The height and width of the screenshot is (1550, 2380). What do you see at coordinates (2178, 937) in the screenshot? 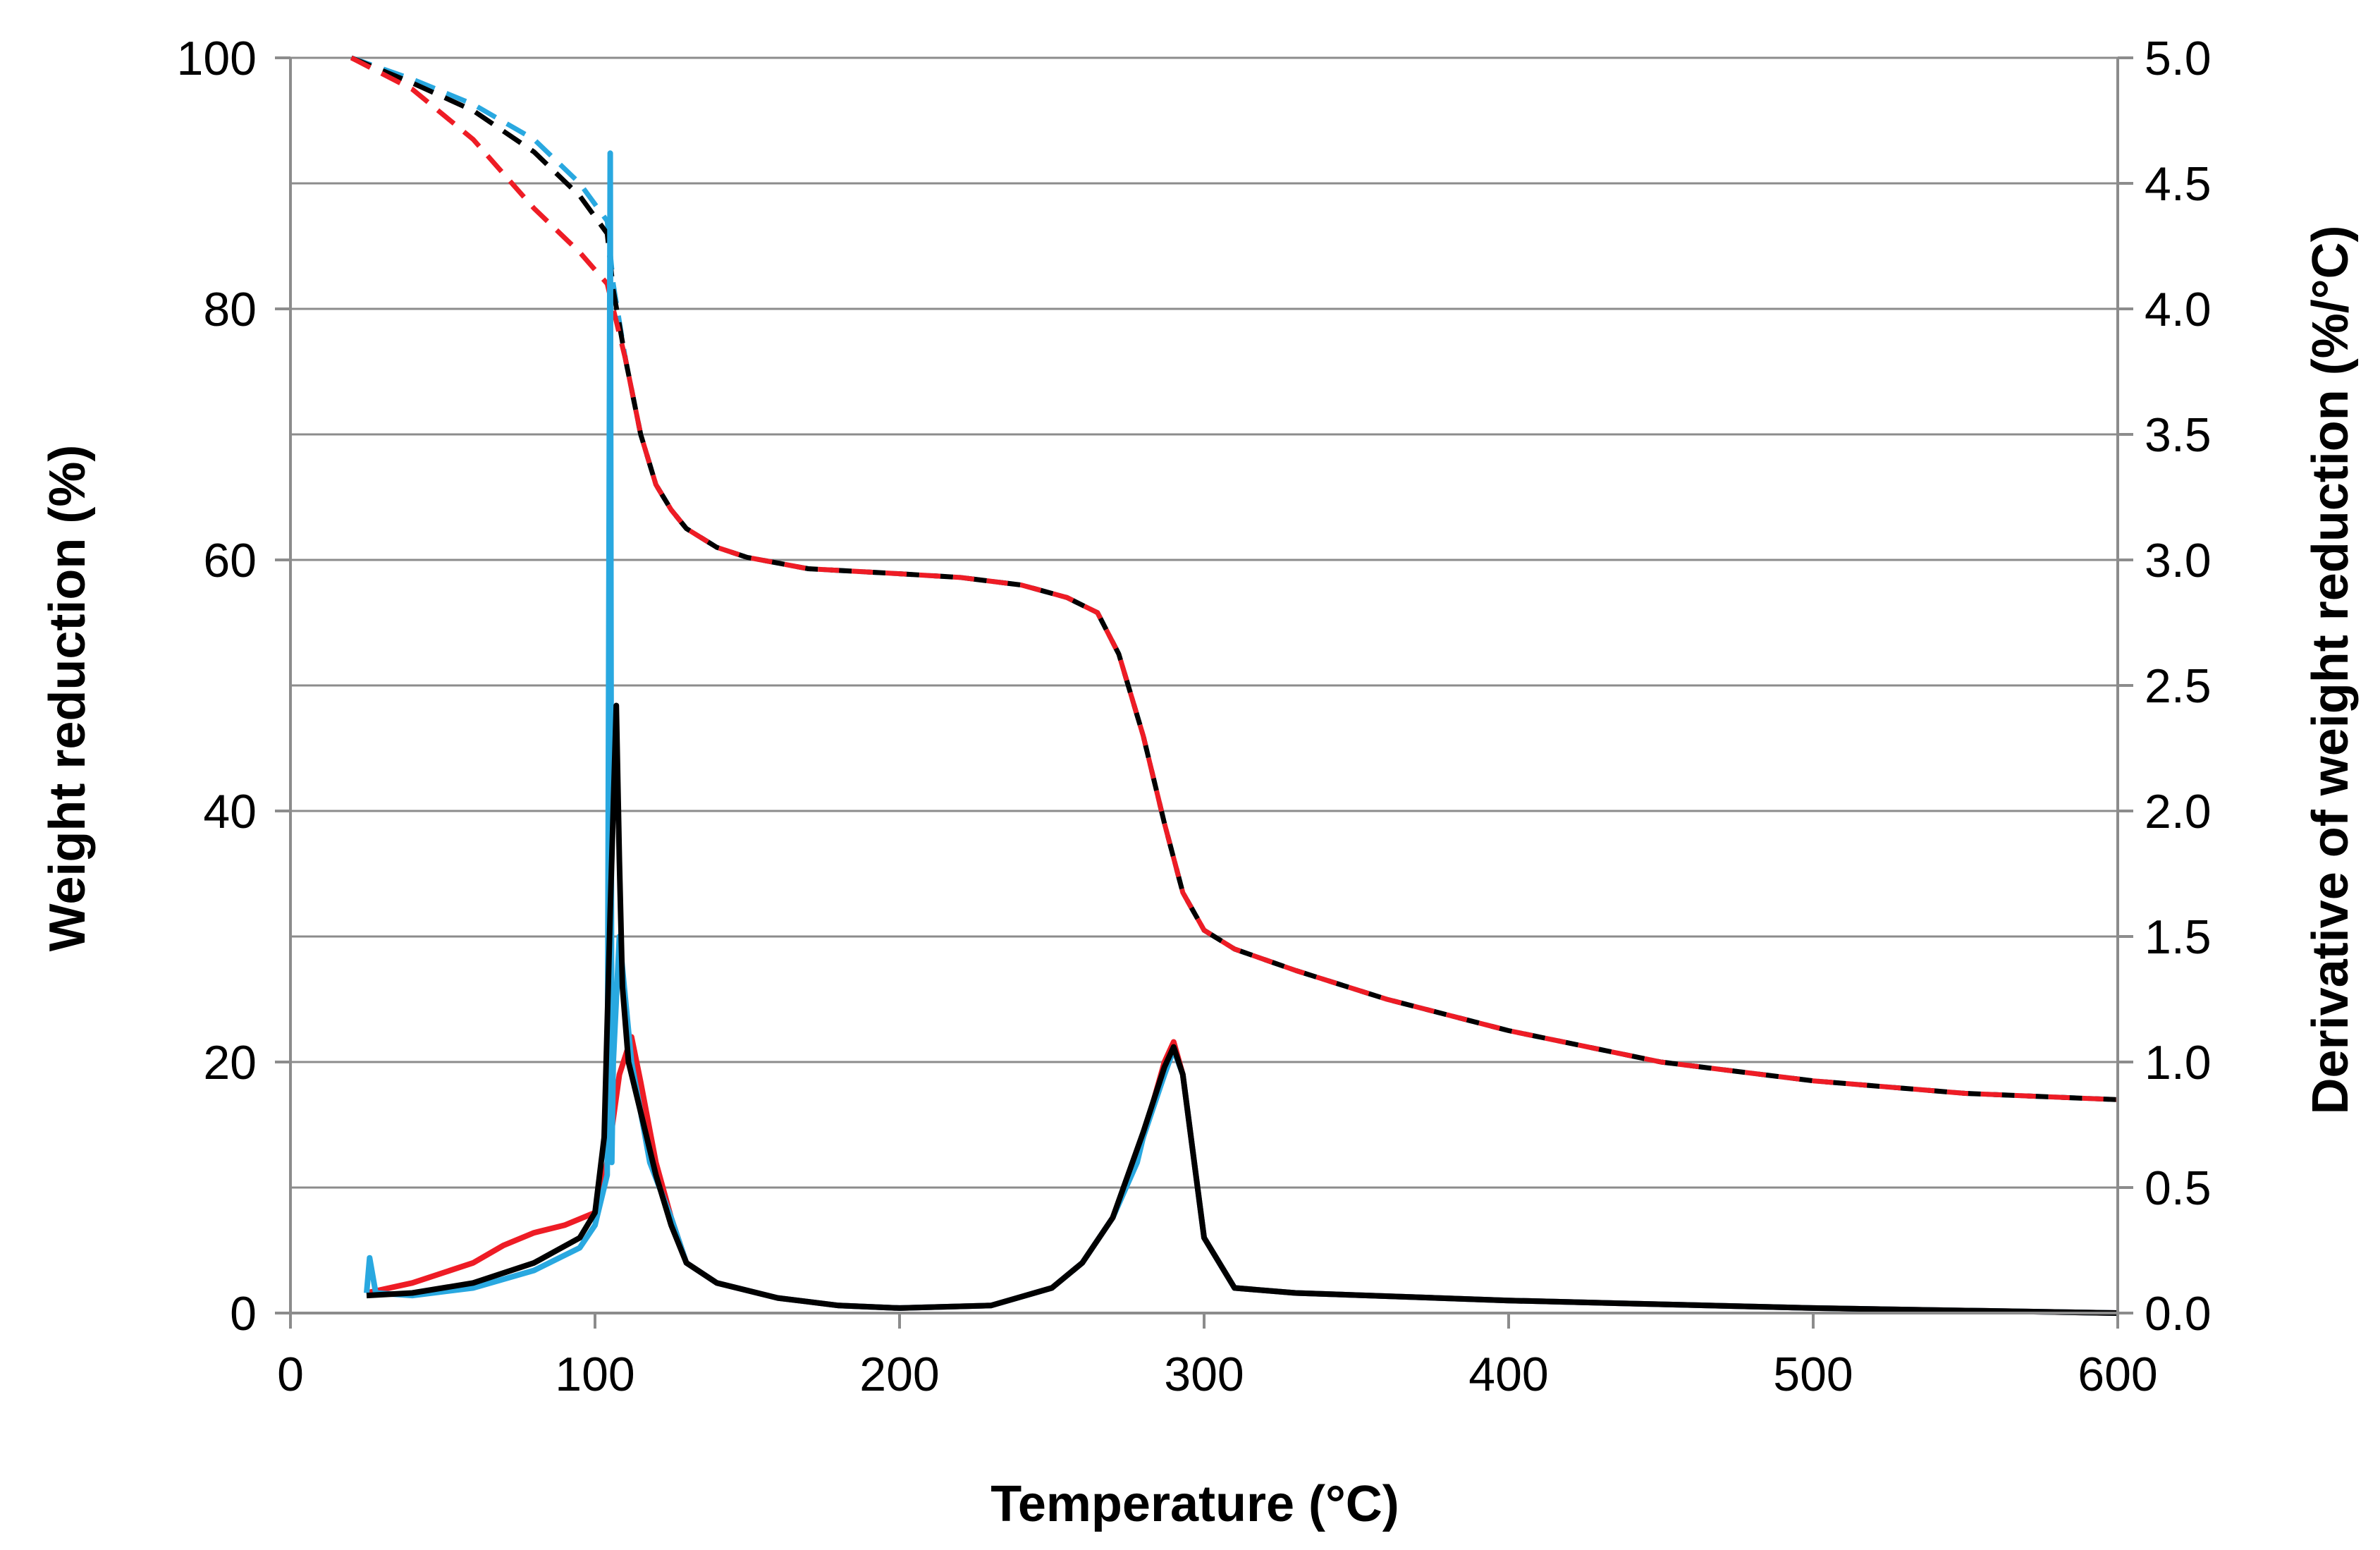
I see `y-right-tick-label: 1.5` at bounding box center [2178, 937].